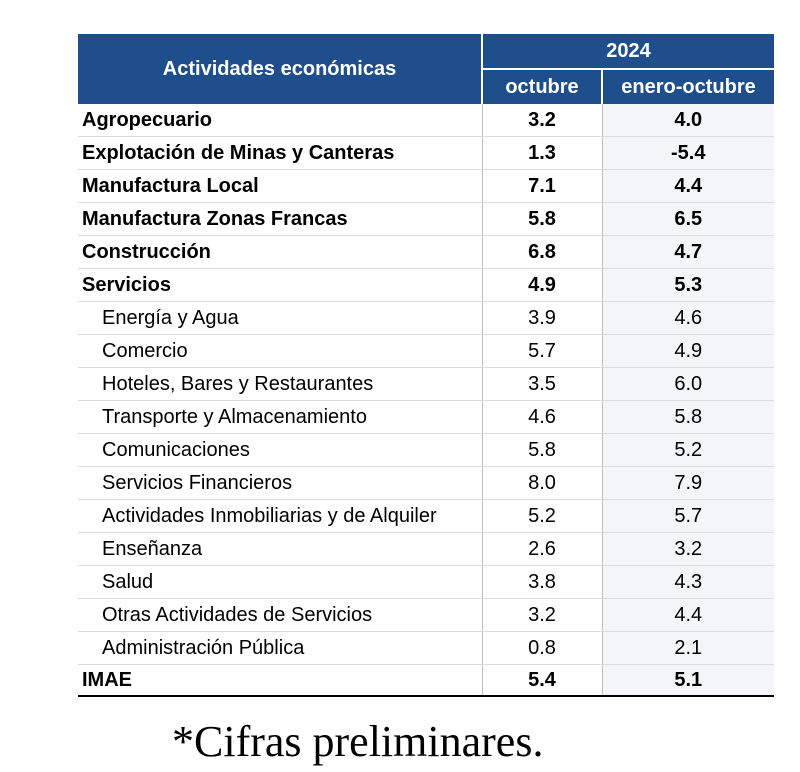 This screenshot has width=800, height=772. I want to click on table-row: Comercio 5.7 4.9, so click(426, 351).